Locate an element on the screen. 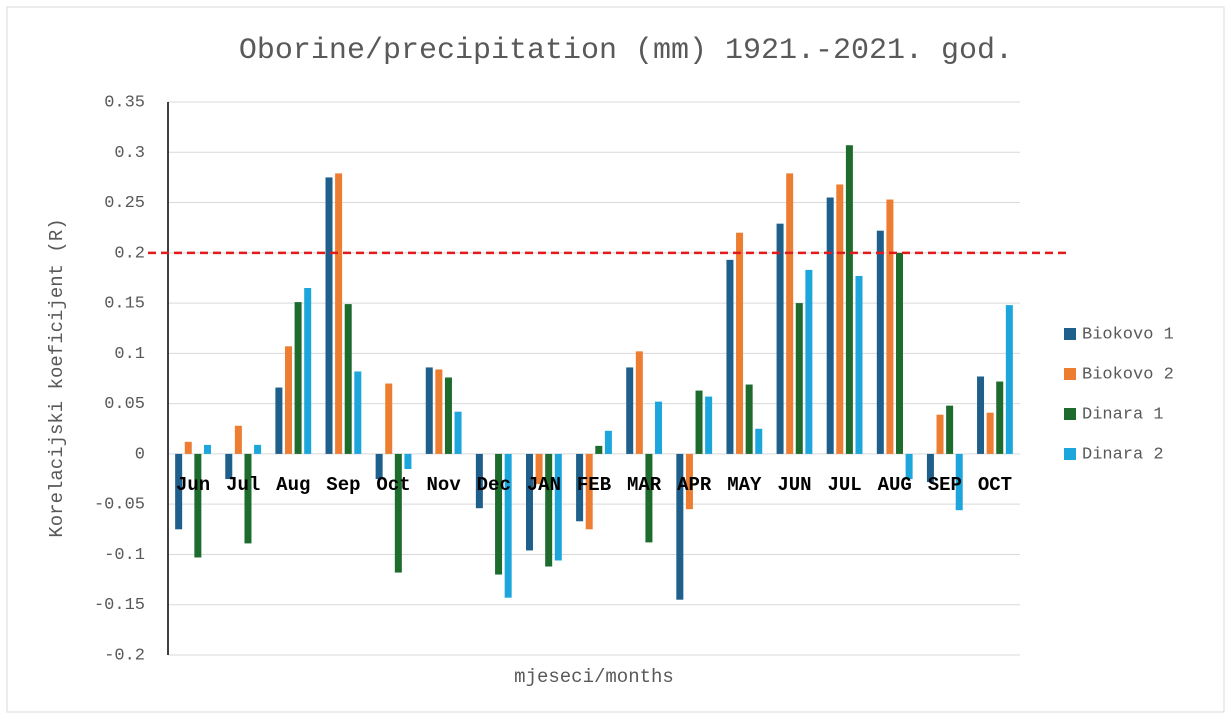 The width and height of the screenshot is (1231, 719). legend-label: Biokovo 2 is located at coordinates (1128, 374).